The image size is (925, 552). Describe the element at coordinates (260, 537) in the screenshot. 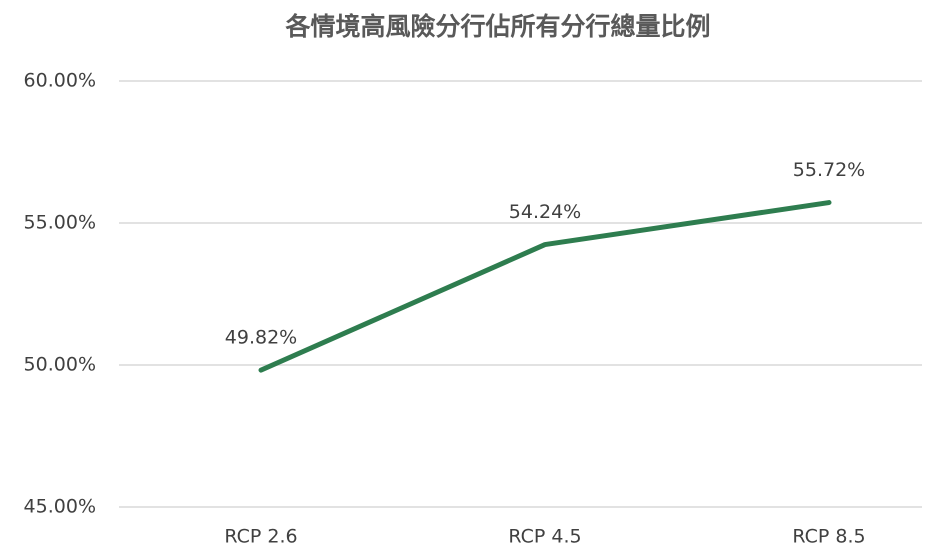

I see `x-tick-label: RCP 2.6` at that location.